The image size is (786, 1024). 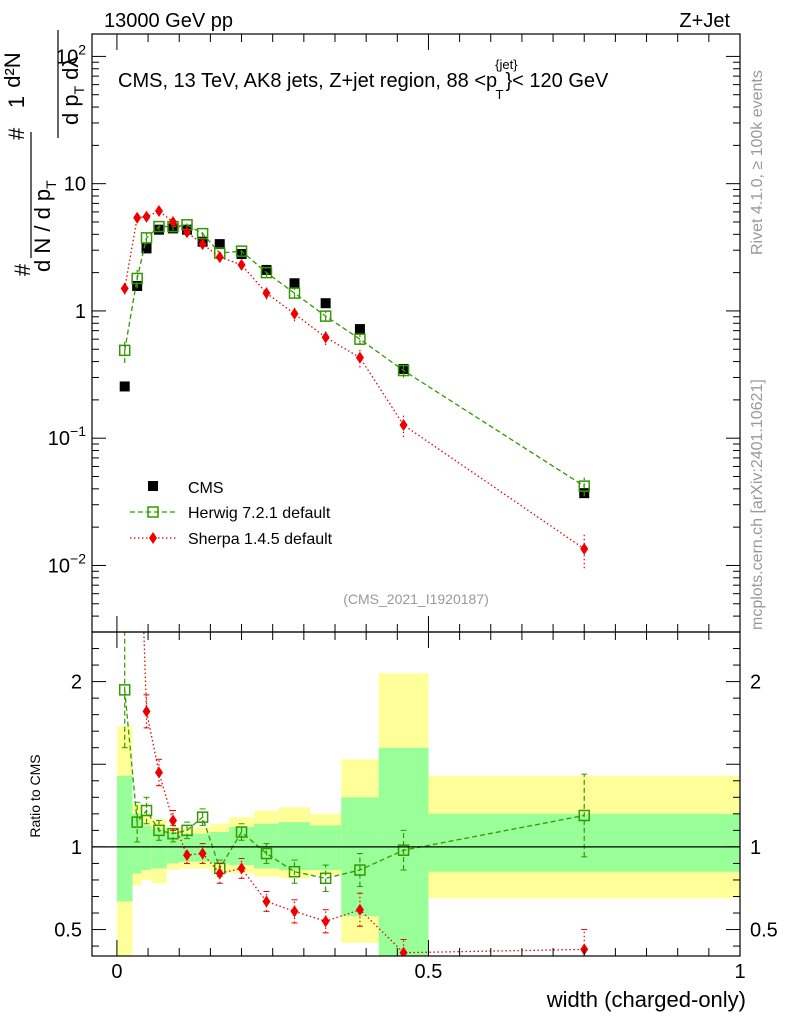 I want to click on legend-cms-marker, so click(x=153, y=486).